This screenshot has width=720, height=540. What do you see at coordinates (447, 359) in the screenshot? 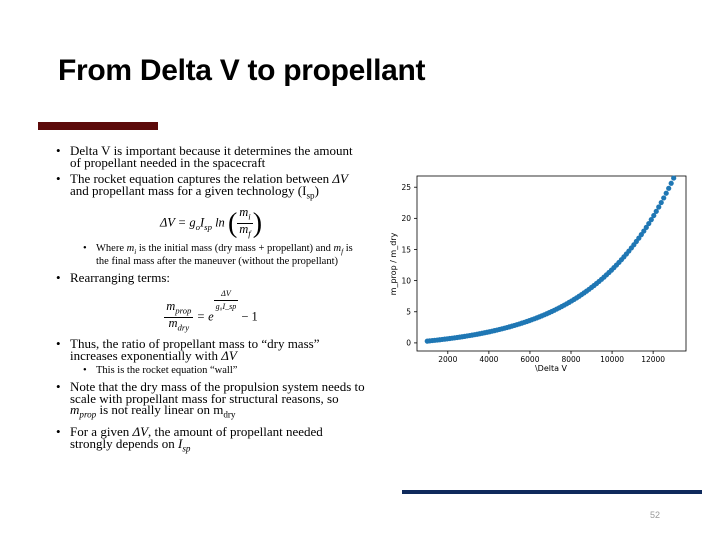
I see `x-tick-label: 2000` at bounding box center [447, 359].